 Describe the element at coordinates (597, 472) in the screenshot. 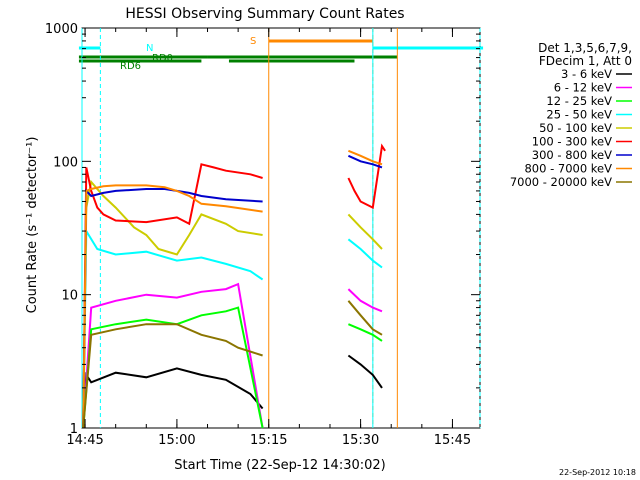

I see `footer-date: 22-Sep-2012 10:18` at that location.